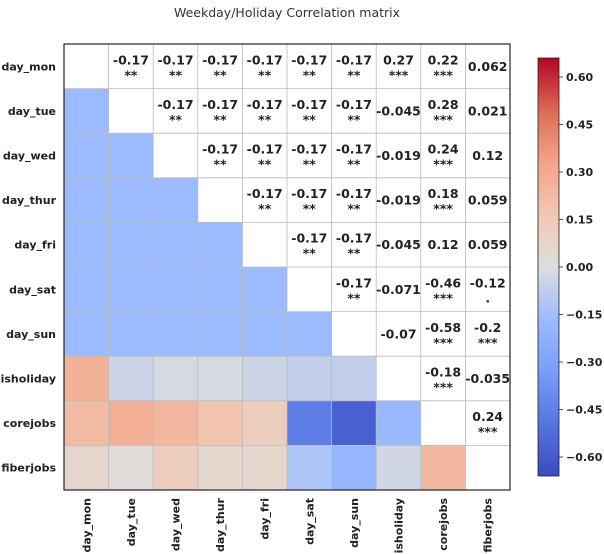 This screenshot has height=554, width=604. I want to click on chart-title: Weekday/Holiday Correlation matrix, so click(287, 12).